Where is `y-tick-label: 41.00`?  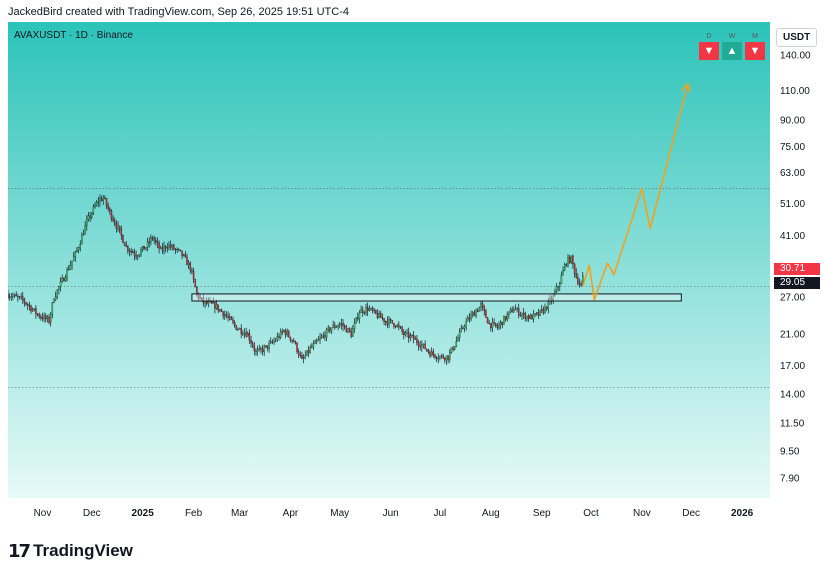
y-tick-label: 41.00 is located at coordinates (792, 236).